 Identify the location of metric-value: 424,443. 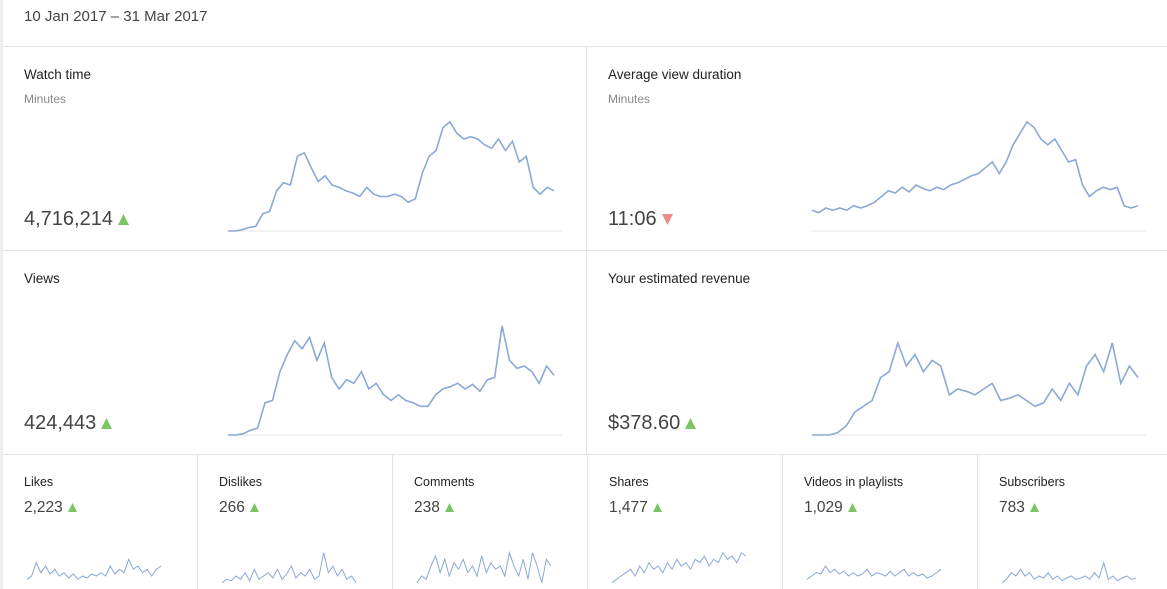
(68, 423).